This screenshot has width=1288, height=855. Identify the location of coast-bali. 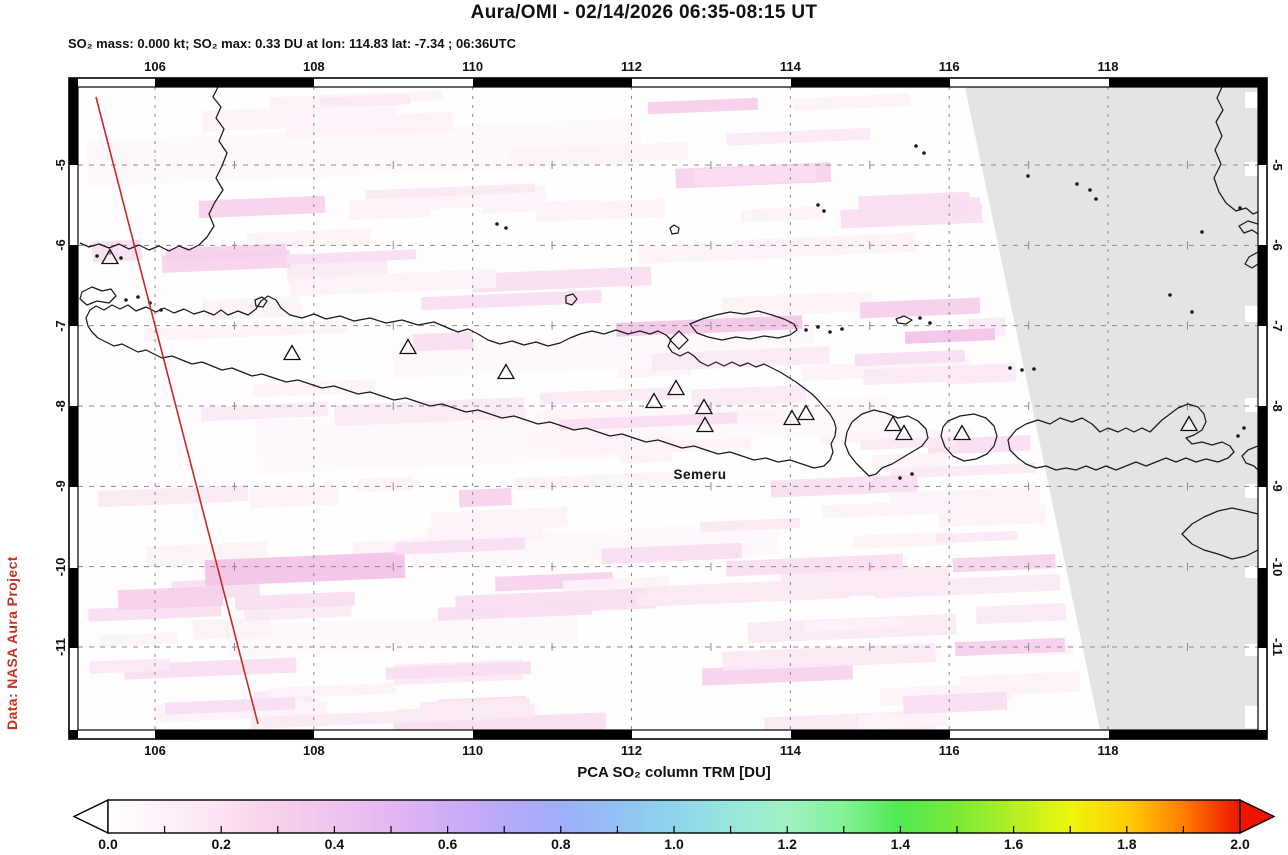
(886, 443).